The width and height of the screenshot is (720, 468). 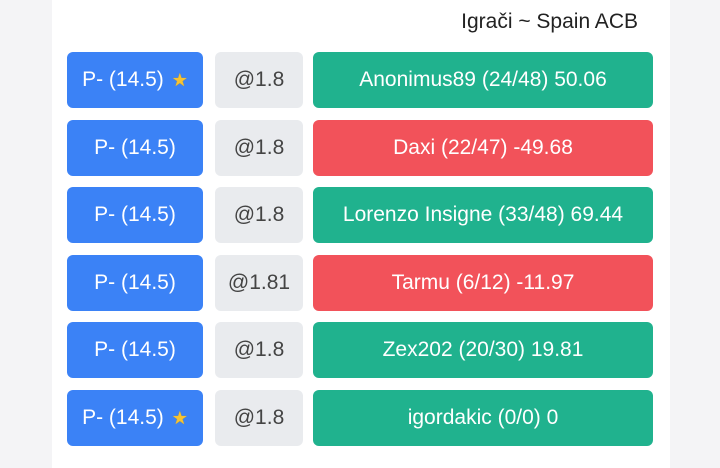 What do you see at coordinates (483, 283) in the screenshot?
I see `player-result-button: Tarmu (6/12) -11.97` at bounding box center [483, 283].